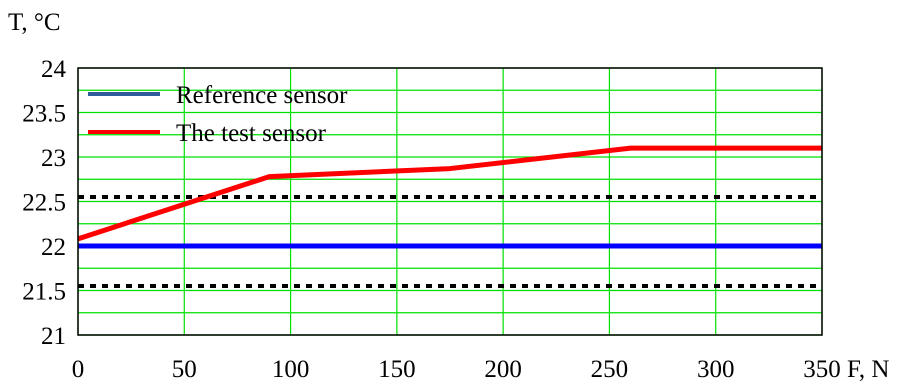  I want to click on x-tick-label: 0, so click(78, 369).